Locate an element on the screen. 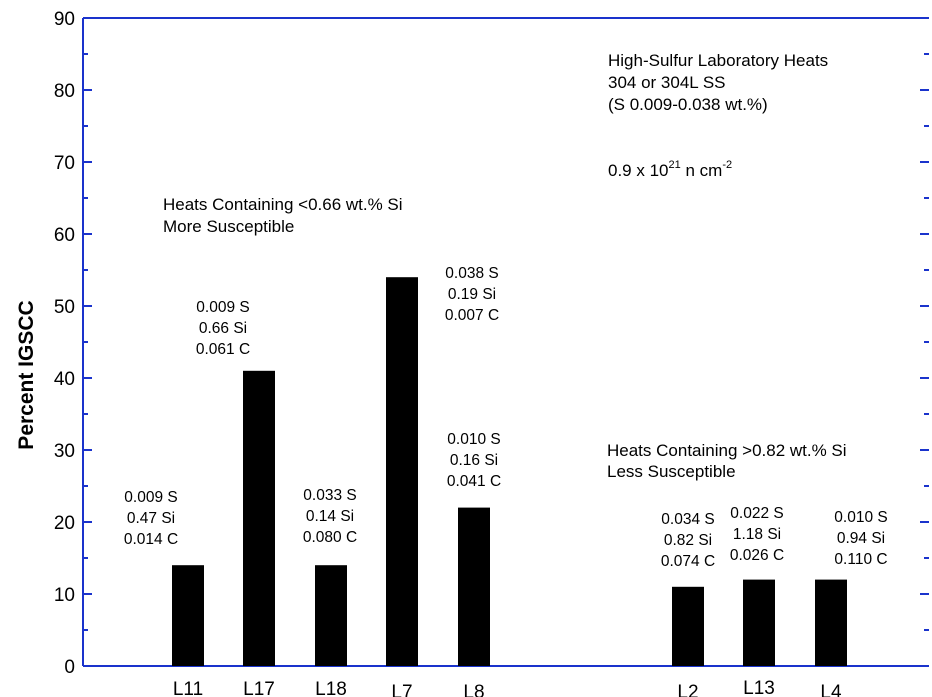 This screenshot has height=697, width=932. annotation-line: 0.47 Si is located at coordinates (151, 518).